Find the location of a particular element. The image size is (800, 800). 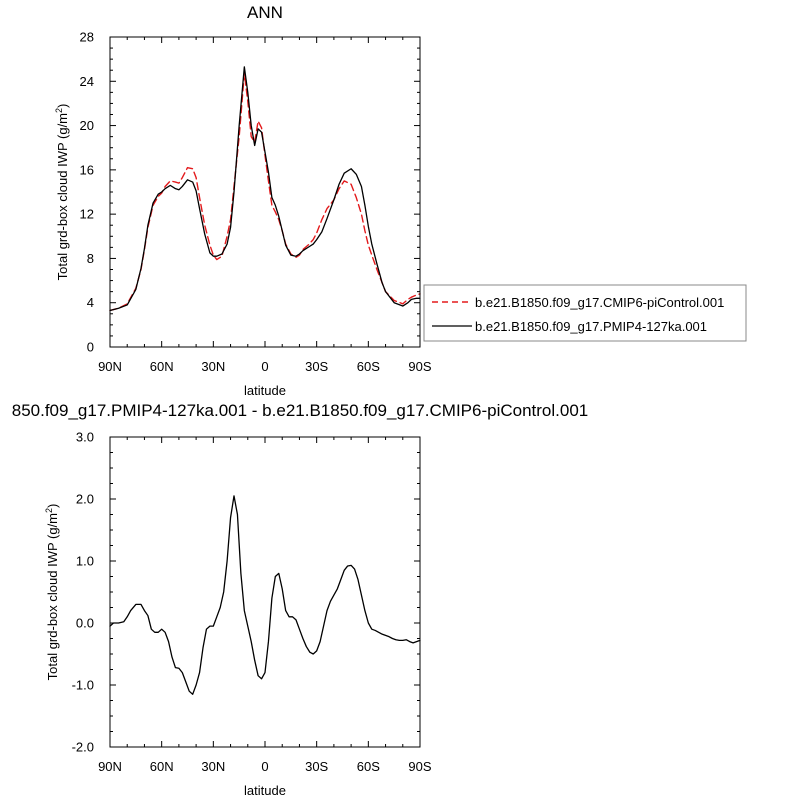

y-tick-label: 28 is located at coordinates (87, 37).